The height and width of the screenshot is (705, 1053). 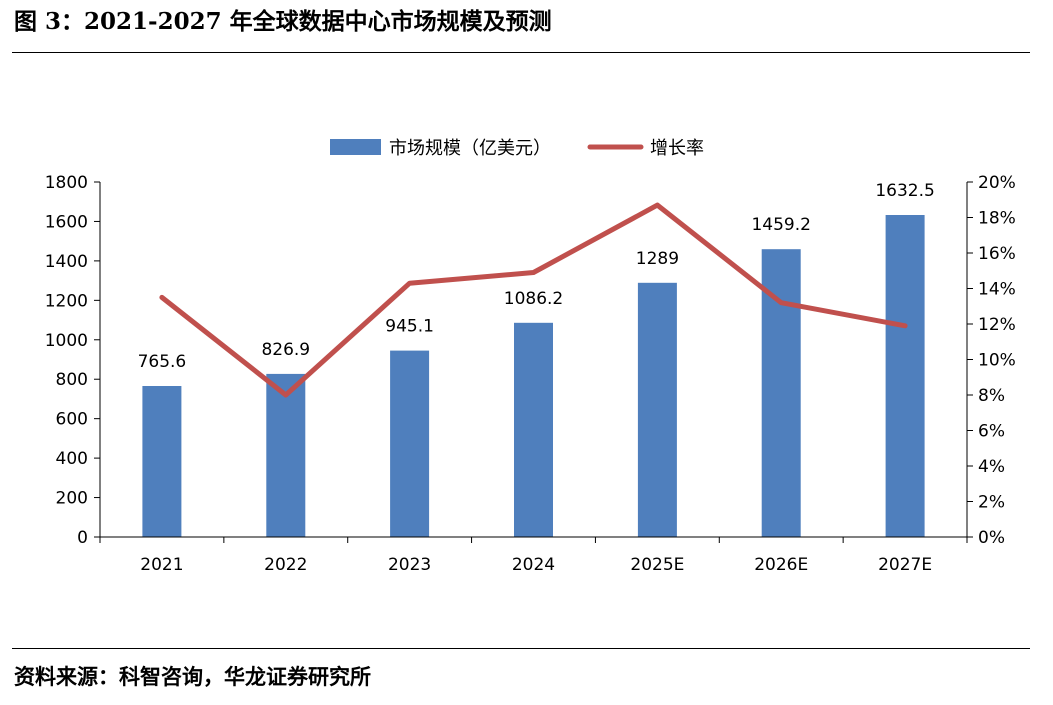 I want to click on legend-line-label: 增长率, so click(x=677, y=148).